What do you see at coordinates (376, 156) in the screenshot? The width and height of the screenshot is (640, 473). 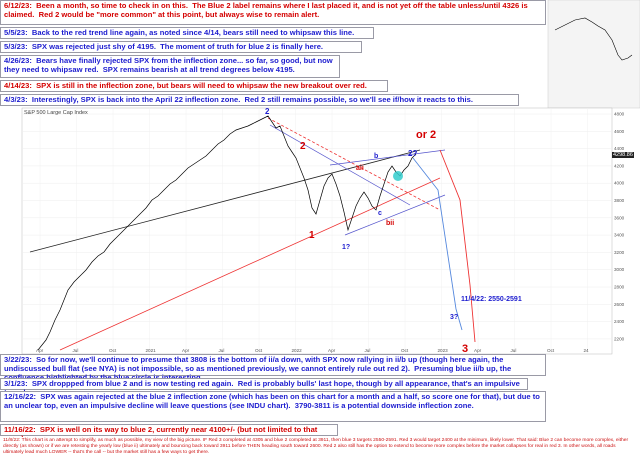 I see `label-b: b` at bounding box center [376, 156].